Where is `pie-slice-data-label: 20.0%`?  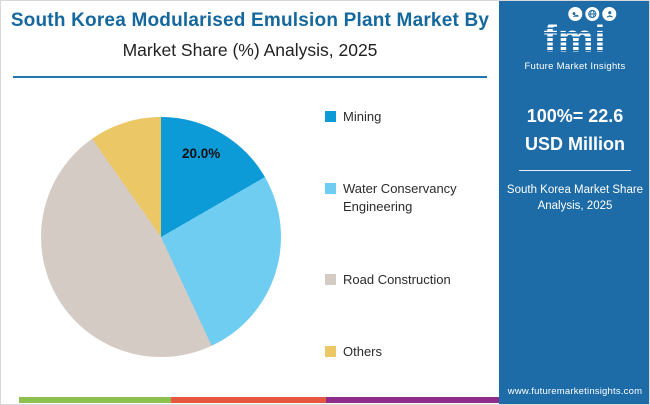
pie-slice-data-label: 20.0% is located at coordinates (201, 153).